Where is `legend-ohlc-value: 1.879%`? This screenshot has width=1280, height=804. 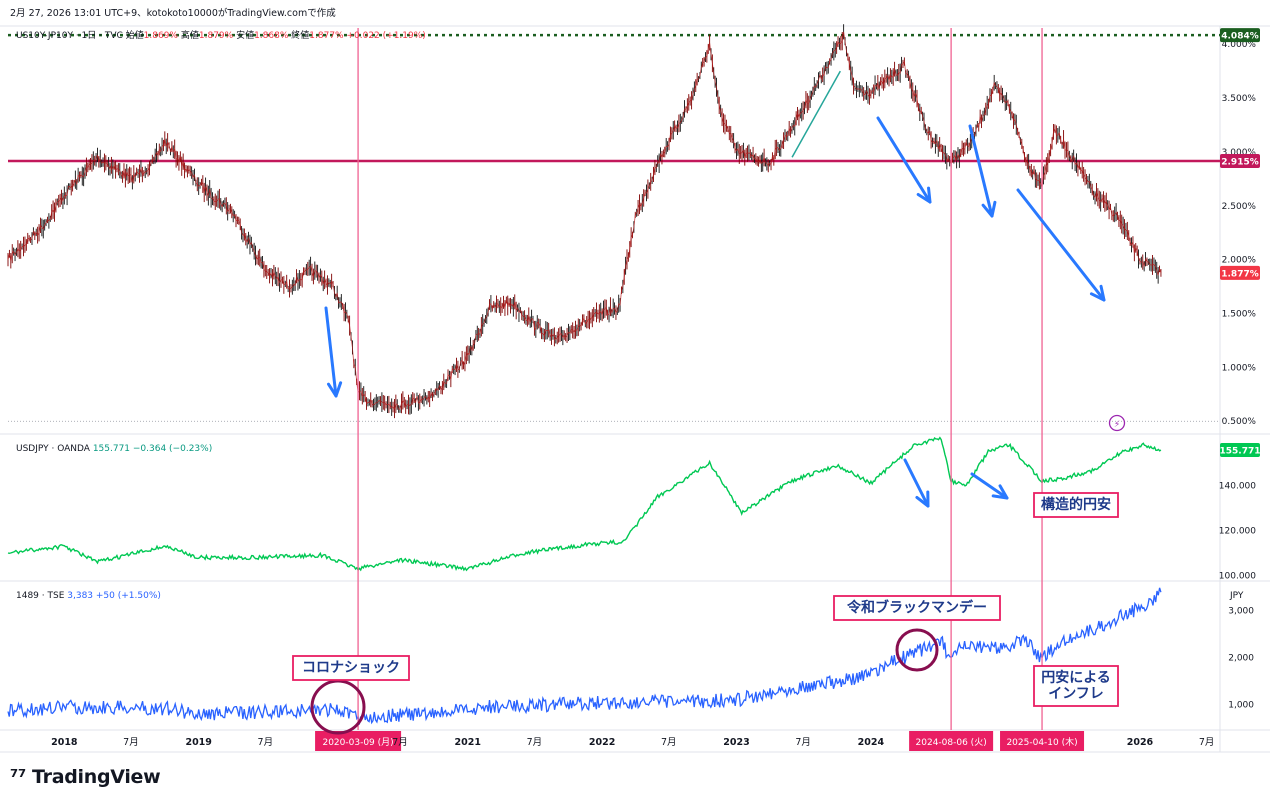 legend-ohlc-value: 1.879% is located at coordinates (217, 36).